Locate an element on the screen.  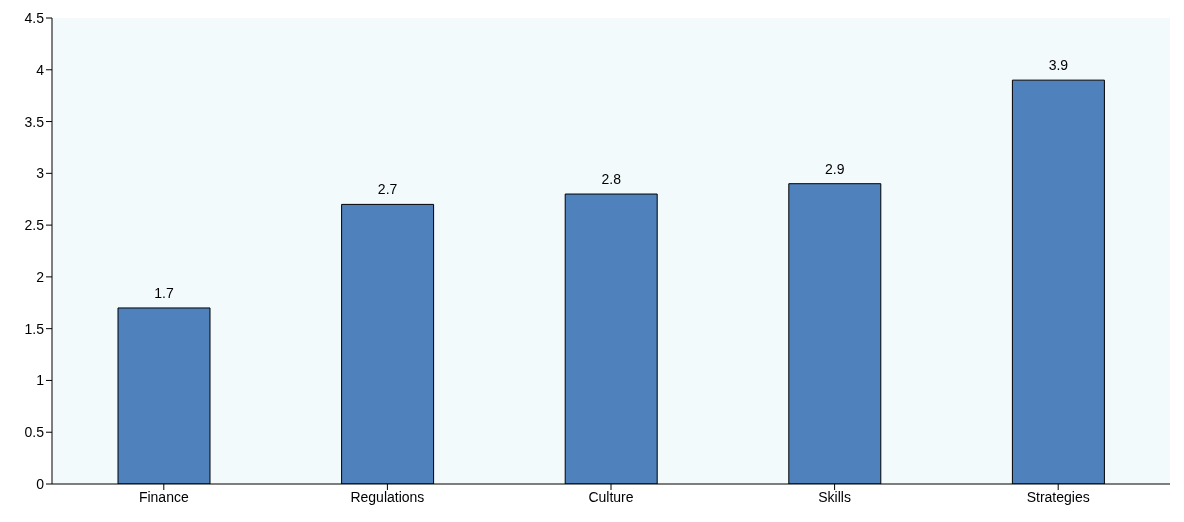
x-tick-label: Skills is located at coordinates (834, 496).